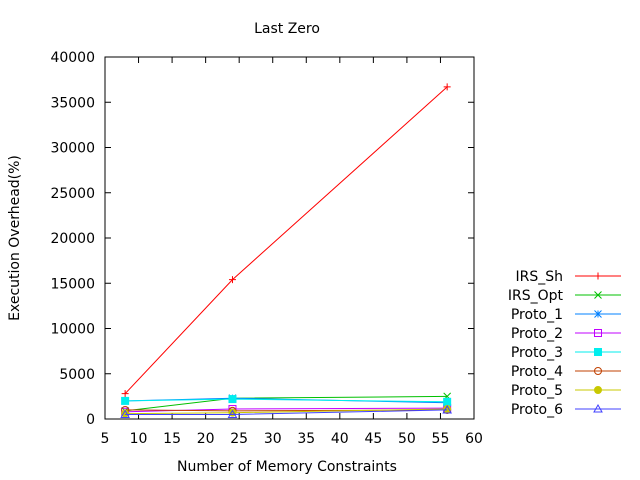  What do you see at coordinates (72, 239) in the screenshot?
I see `y-tick-label: 20000` at bounding box center [72, 239].